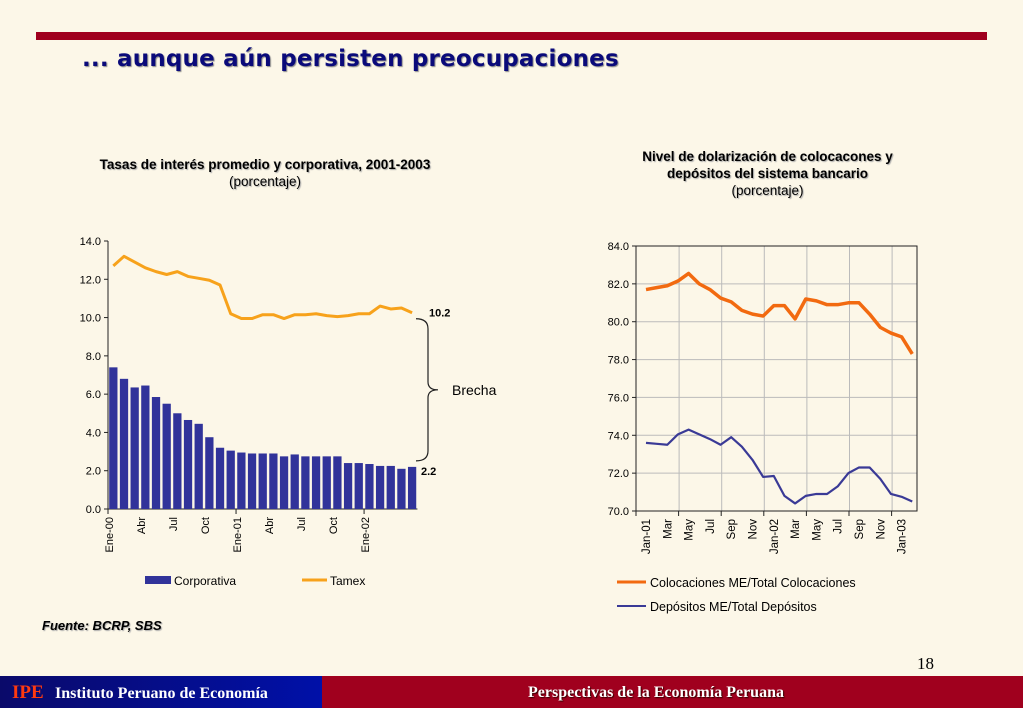 Image resolution: width=1023 pixels, height=708 pixels. What do you see at coordinates (205, 581) in the screenshot?
I see `legend-label-corporativa: Corporativa` at bounding box center [205, 581].